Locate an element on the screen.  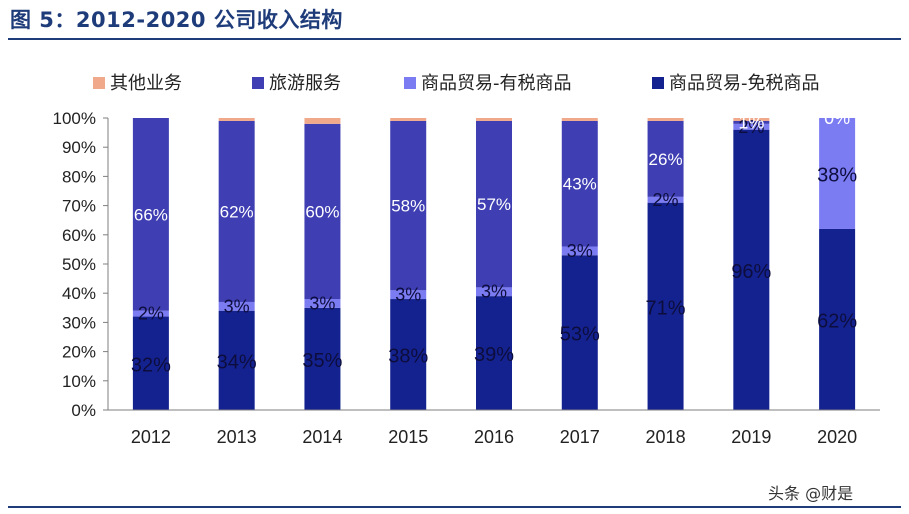
data-label: 96% is located at coordinates (751, 272).